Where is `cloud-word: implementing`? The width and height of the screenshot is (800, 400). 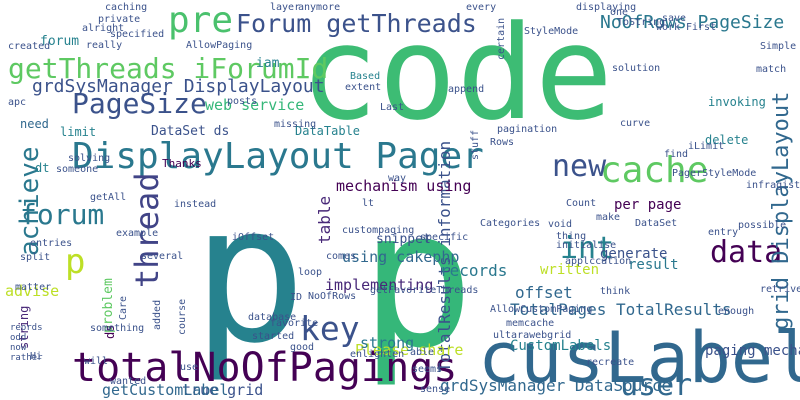
cloud-word: implementing is located at coordinates (379, 285).